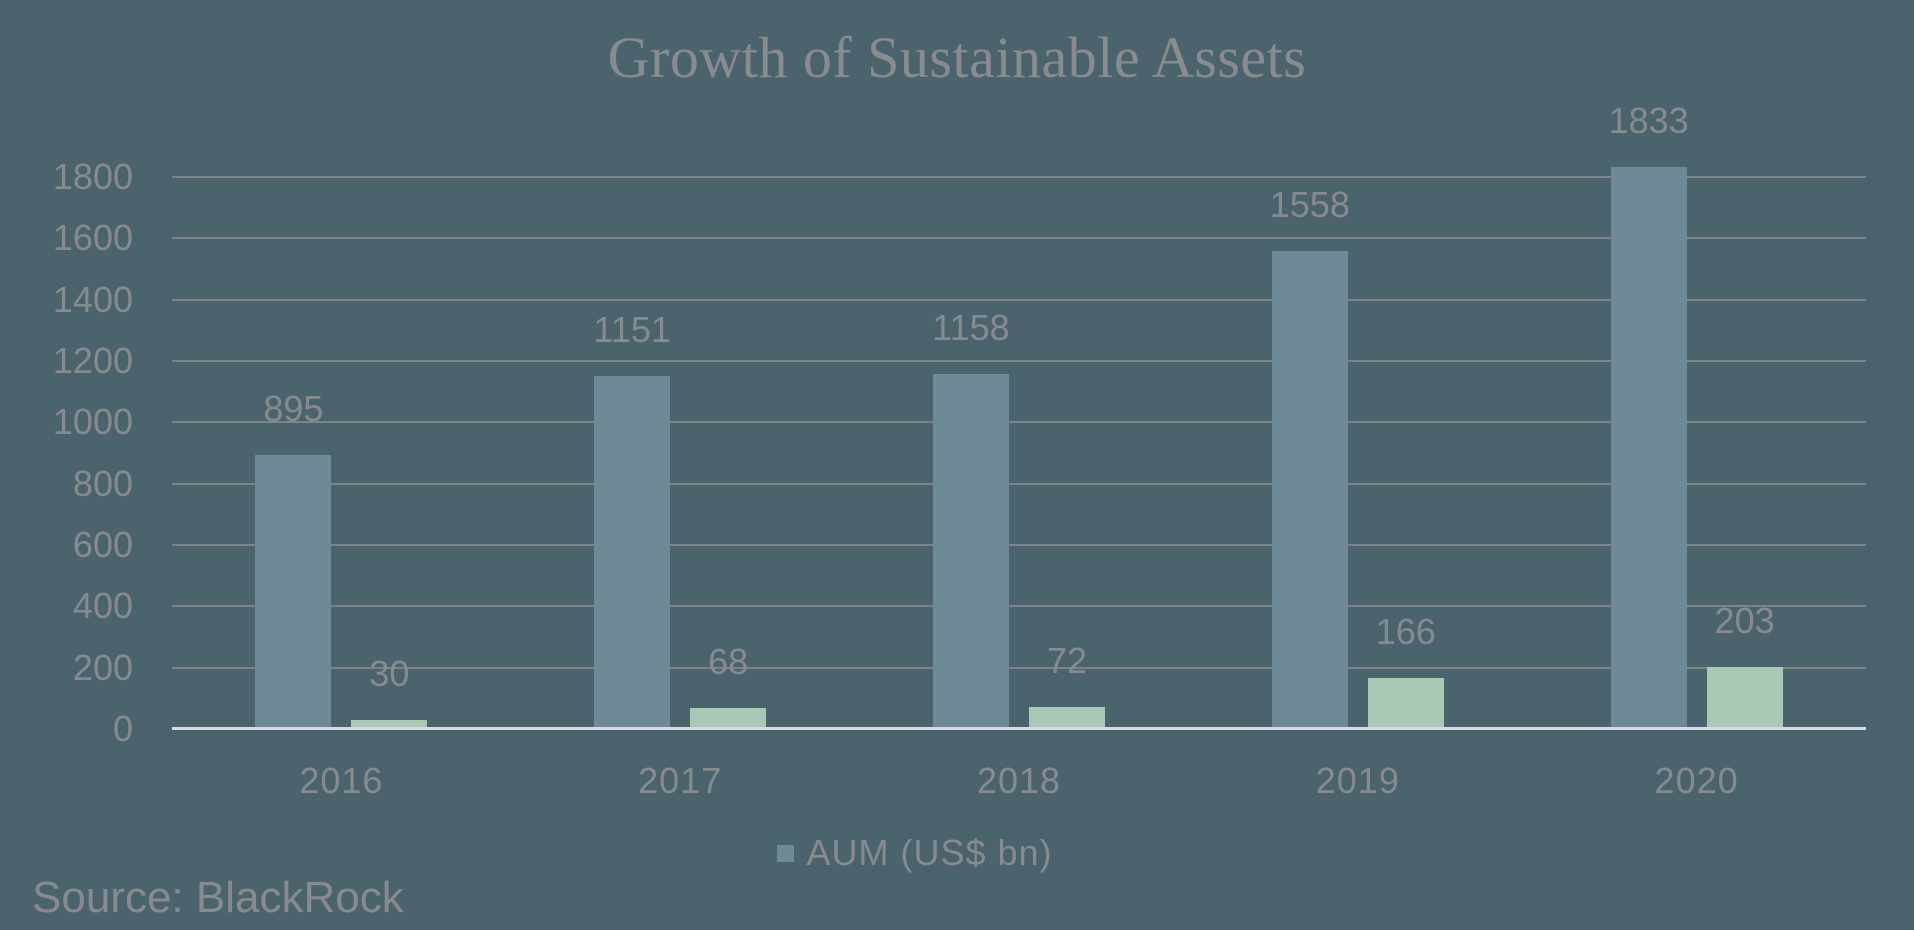 The image size is (1914, 930). I want to click on bar-2020-series1, so click(1744, 697).